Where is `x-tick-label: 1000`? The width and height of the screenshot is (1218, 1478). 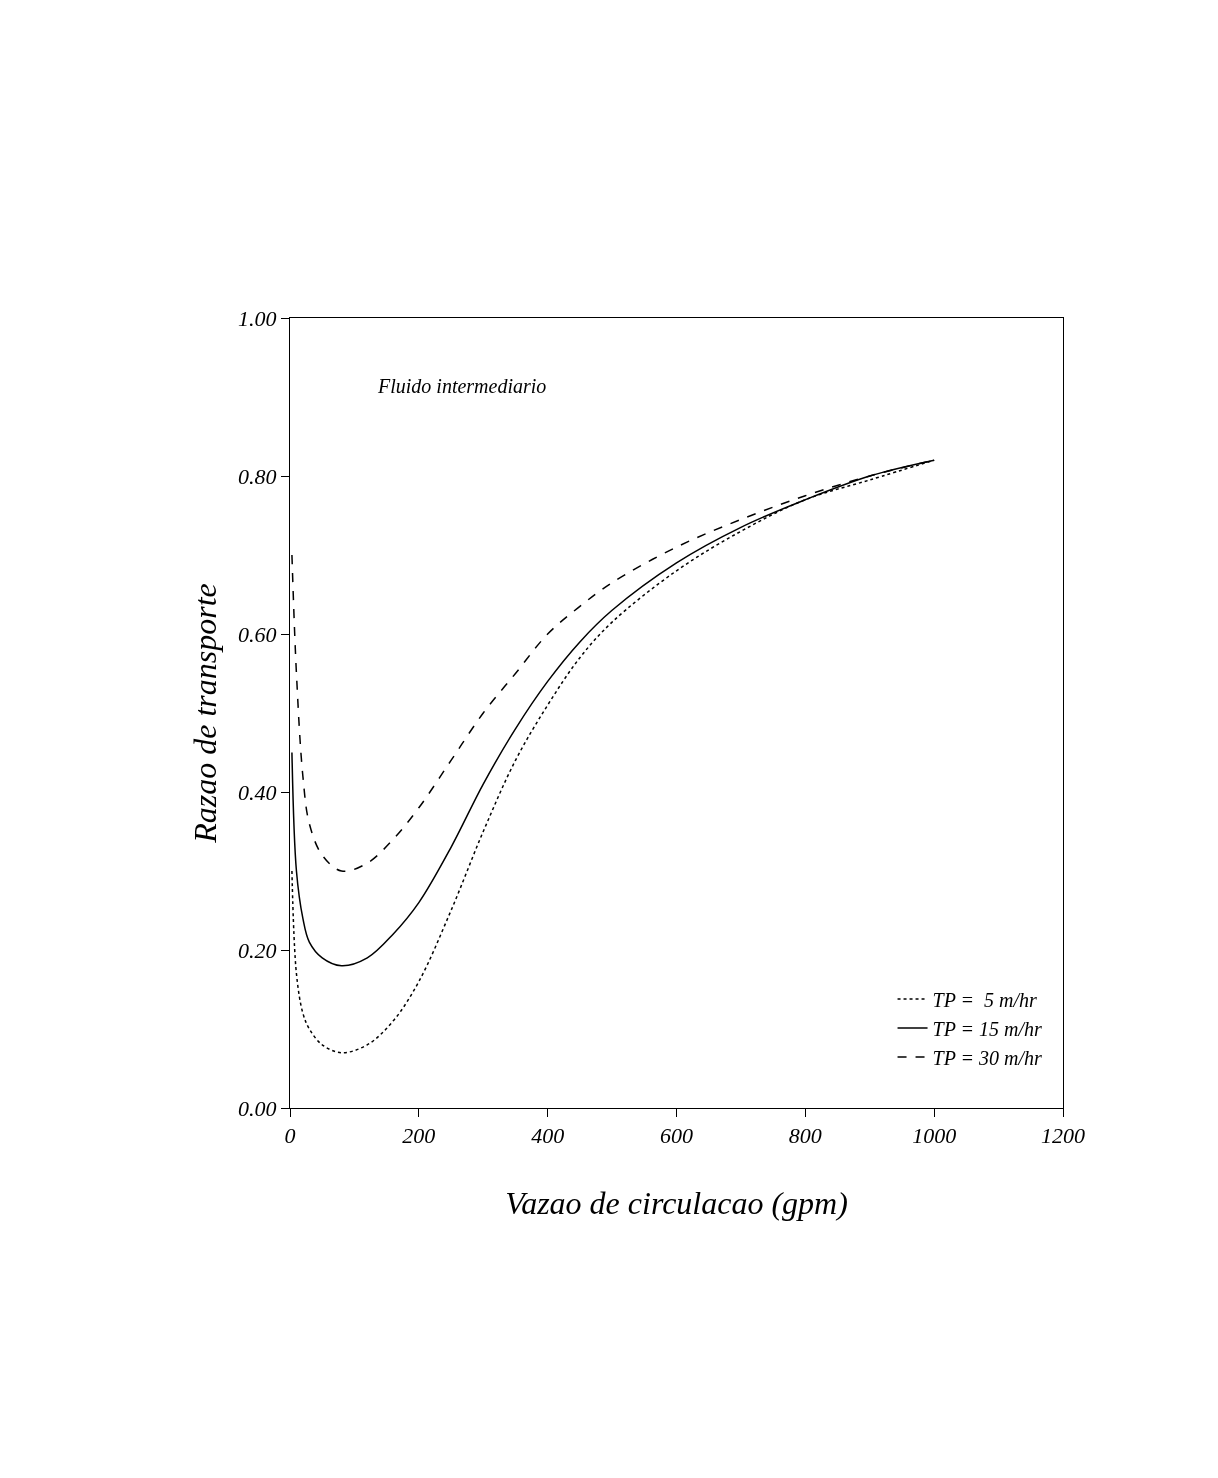
x-tick-label: 1000 is located at coordinates (934, 1136).